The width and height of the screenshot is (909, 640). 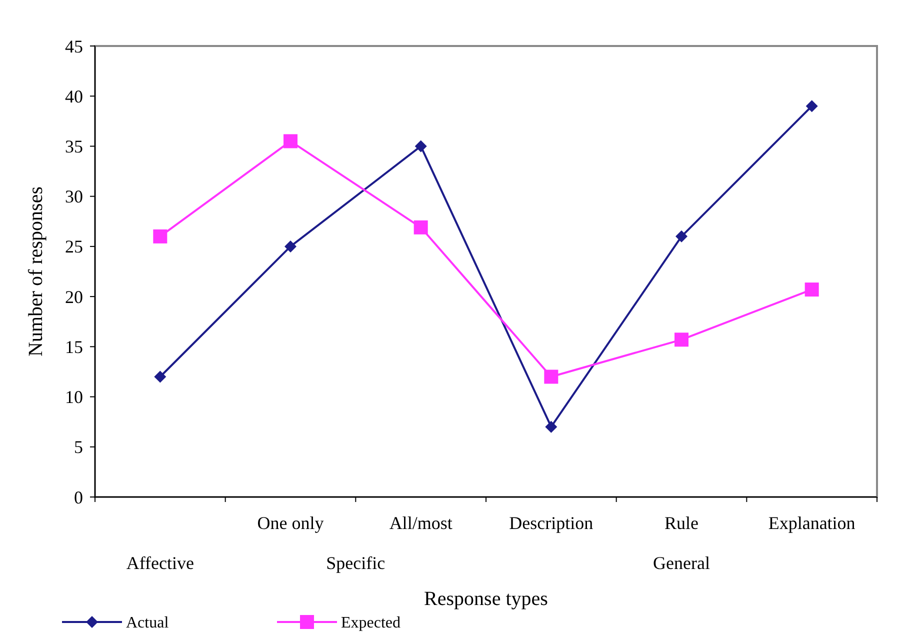 What do you see at coordinates (371, 623) in the screenshot?
I see `legend-label: Expected` at bounding box center [371, 623].